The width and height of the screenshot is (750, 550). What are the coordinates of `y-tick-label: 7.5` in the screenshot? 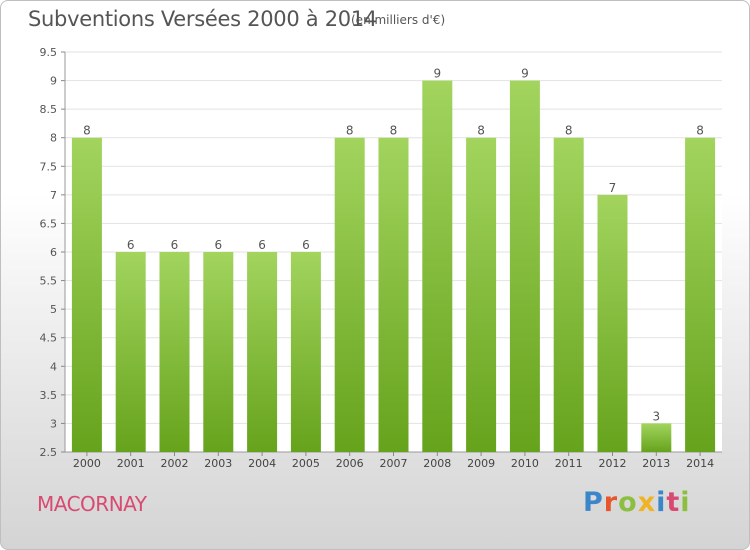 It's located at (49, 166).